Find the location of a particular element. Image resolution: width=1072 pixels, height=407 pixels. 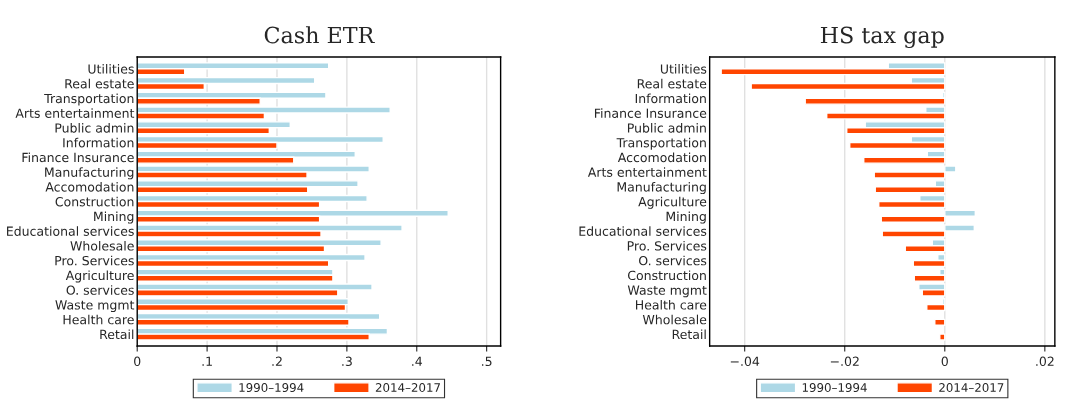

x-tick-label: .5 is located at coordinates (487, 361).